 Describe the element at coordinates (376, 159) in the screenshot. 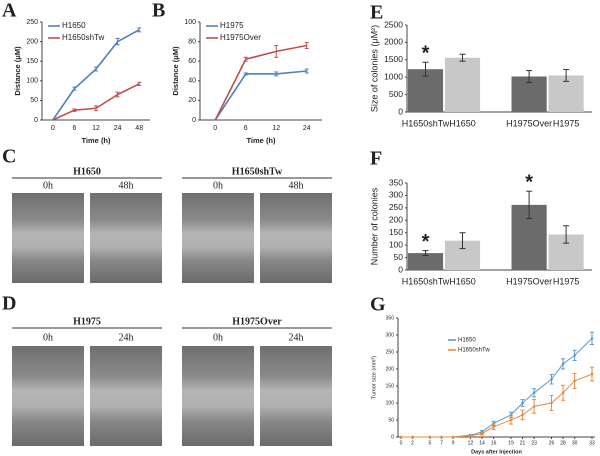

I see `panel-letter: F` at that location.